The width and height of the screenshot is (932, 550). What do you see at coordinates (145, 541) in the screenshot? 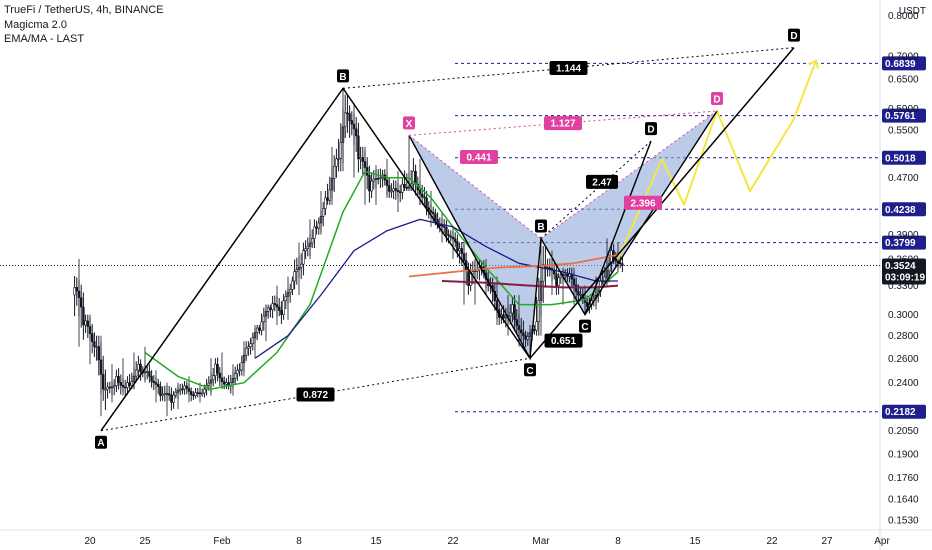
I see `time-tick-label: 25` at bounding box center [145, 541].